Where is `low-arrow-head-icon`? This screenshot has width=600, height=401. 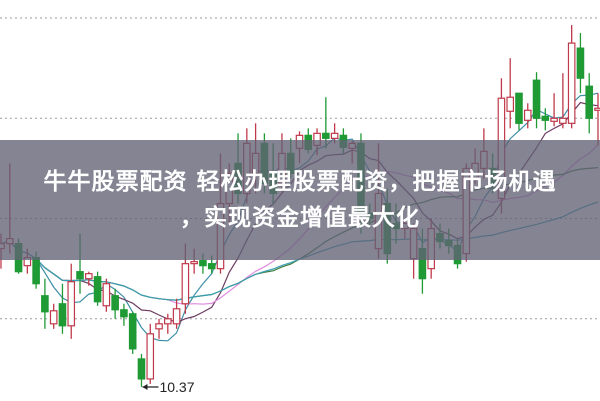
low-arrow-head-icon is located at coordinates (145, 386).